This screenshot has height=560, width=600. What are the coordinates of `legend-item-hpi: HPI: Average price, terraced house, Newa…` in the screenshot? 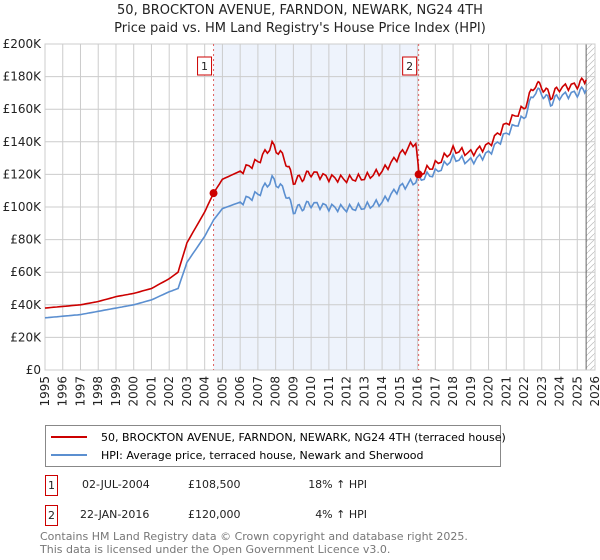 It's located at (235, 455).